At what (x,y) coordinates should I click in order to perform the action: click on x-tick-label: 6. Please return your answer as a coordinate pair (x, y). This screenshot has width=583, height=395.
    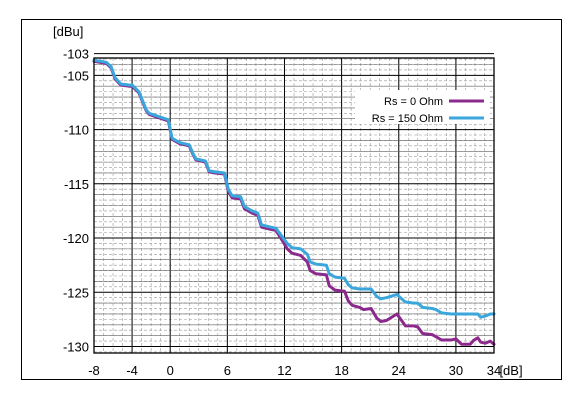
    Looking at the image, I should click on (227, 370).